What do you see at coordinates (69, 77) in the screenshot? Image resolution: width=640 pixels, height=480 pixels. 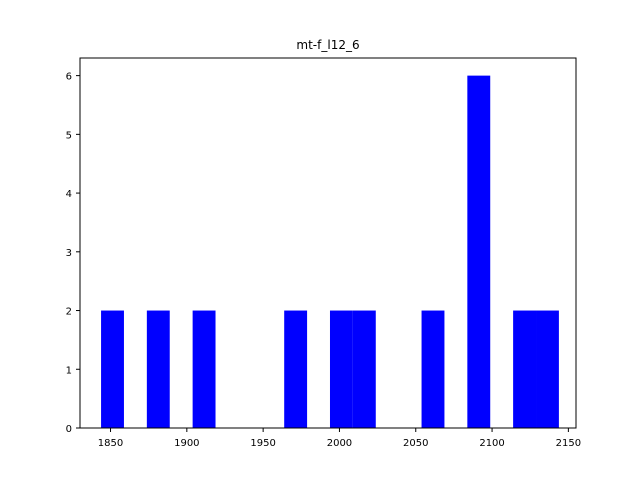 I see `y-tick-label-6: 6` at bounding box center [69, 77].